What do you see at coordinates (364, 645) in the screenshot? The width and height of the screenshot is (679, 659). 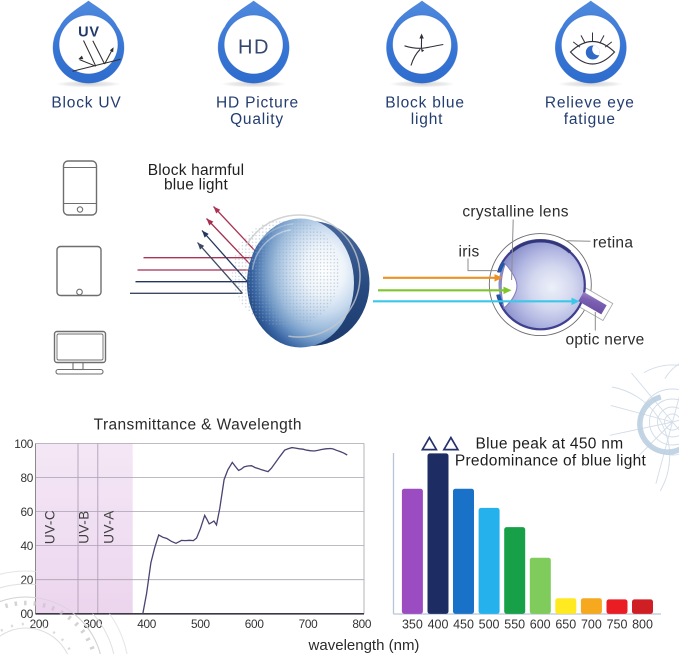 I see `svg-text: wavelength (nm)` at bounding box center [364, 645].